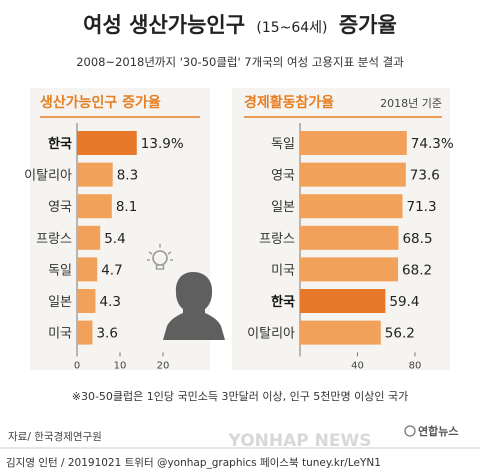  What do you see at coordinates (421, 207) in the screenshot?
I see `right-value-label: 71.3` at bounding box center [421, 207].